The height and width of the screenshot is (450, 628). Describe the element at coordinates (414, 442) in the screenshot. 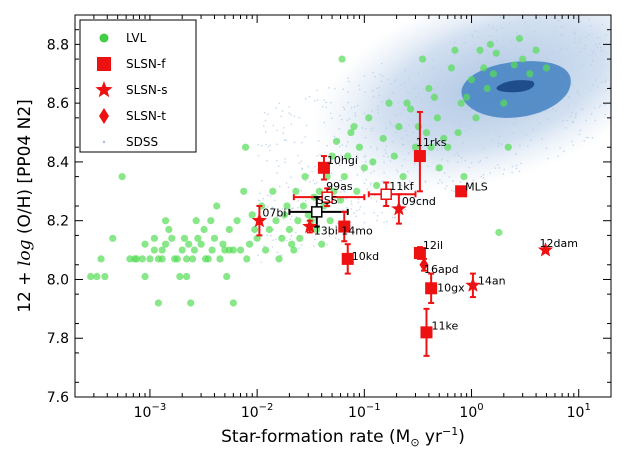

I see `x-axis-title-sun: ⊙` at that location.